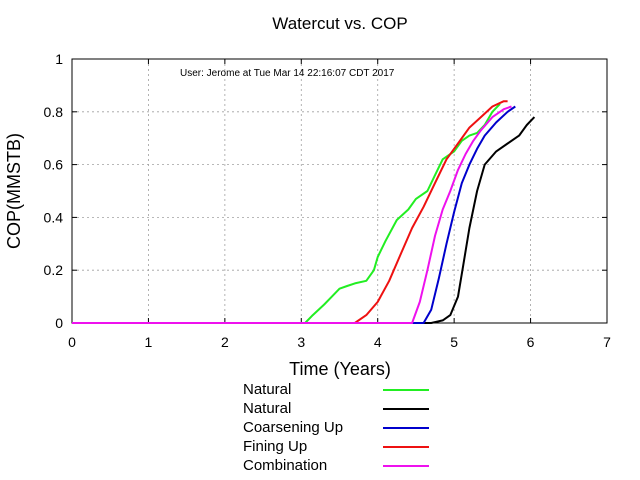 The image size is (640, 480). Describe the element at coordinates (275, 446) in the screenshot. I see `legend-label-3: Fining Up` at that location.